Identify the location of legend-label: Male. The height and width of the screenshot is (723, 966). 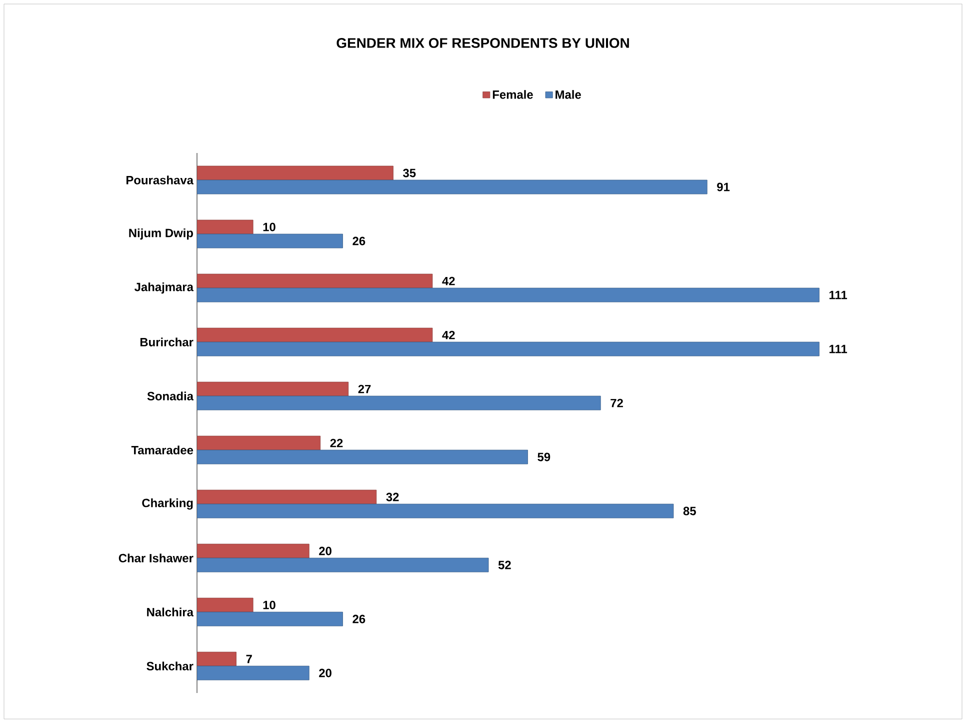
(568, 94).